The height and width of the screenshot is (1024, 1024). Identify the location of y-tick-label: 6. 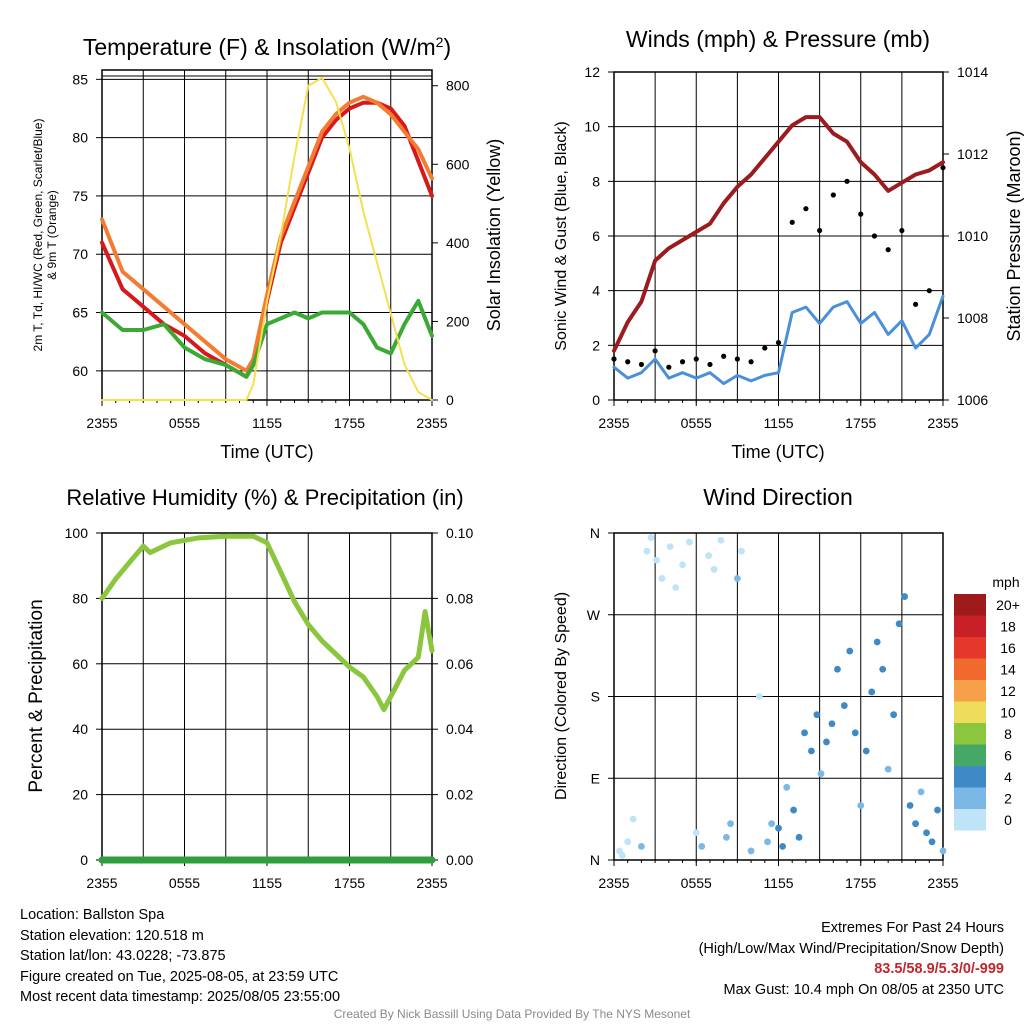
(596, 236).